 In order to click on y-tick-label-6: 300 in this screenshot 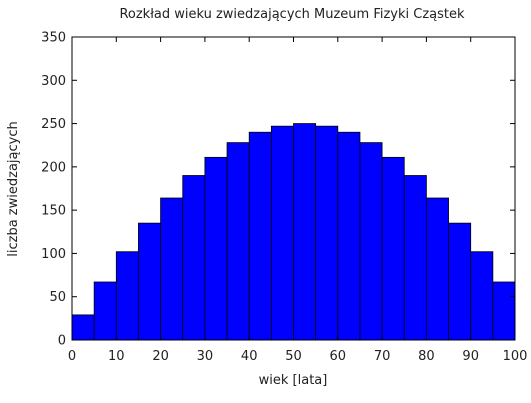, I will do `click(53, 81)`.